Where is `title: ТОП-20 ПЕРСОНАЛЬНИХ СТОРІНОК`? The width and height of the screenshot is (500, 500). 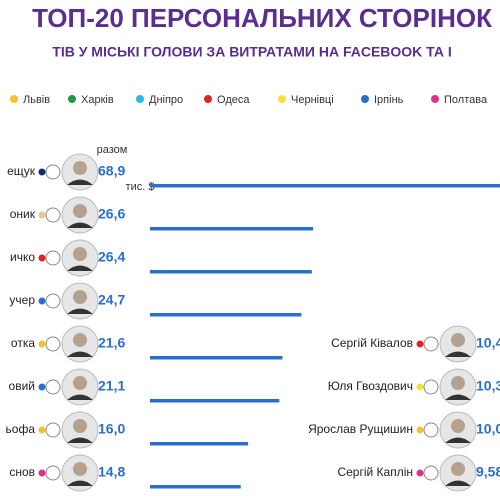
title: ТОП-20 ПЕРСОНАЛЬНИХ СТОРІНОК is located at coordinates (262, 18).